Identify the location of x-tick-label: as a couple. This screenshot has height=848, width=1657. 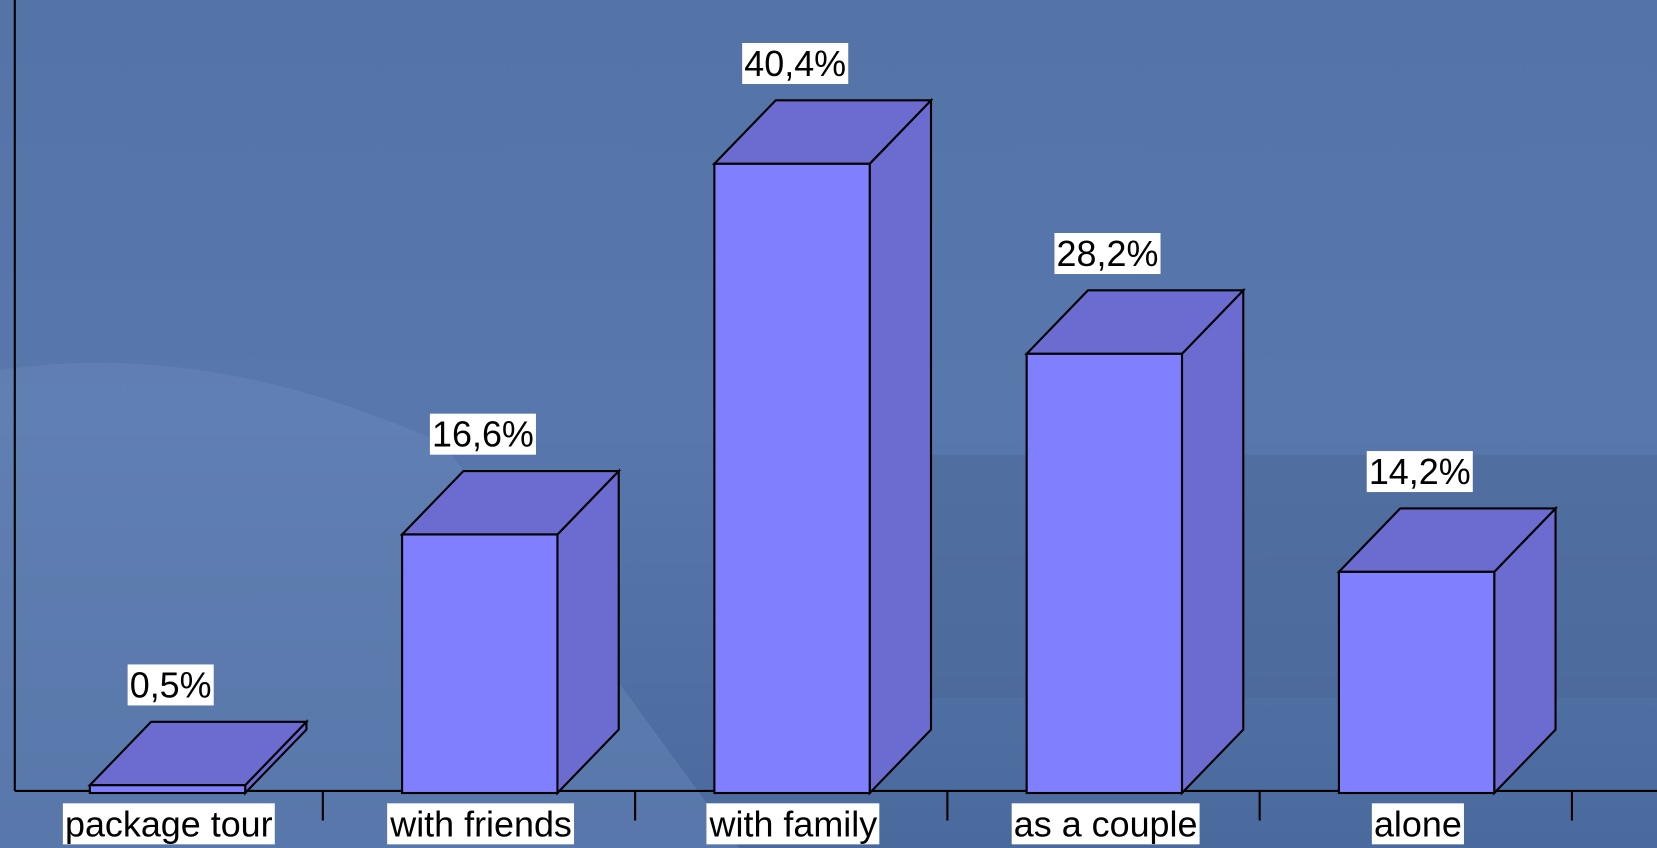
(1106, 823).